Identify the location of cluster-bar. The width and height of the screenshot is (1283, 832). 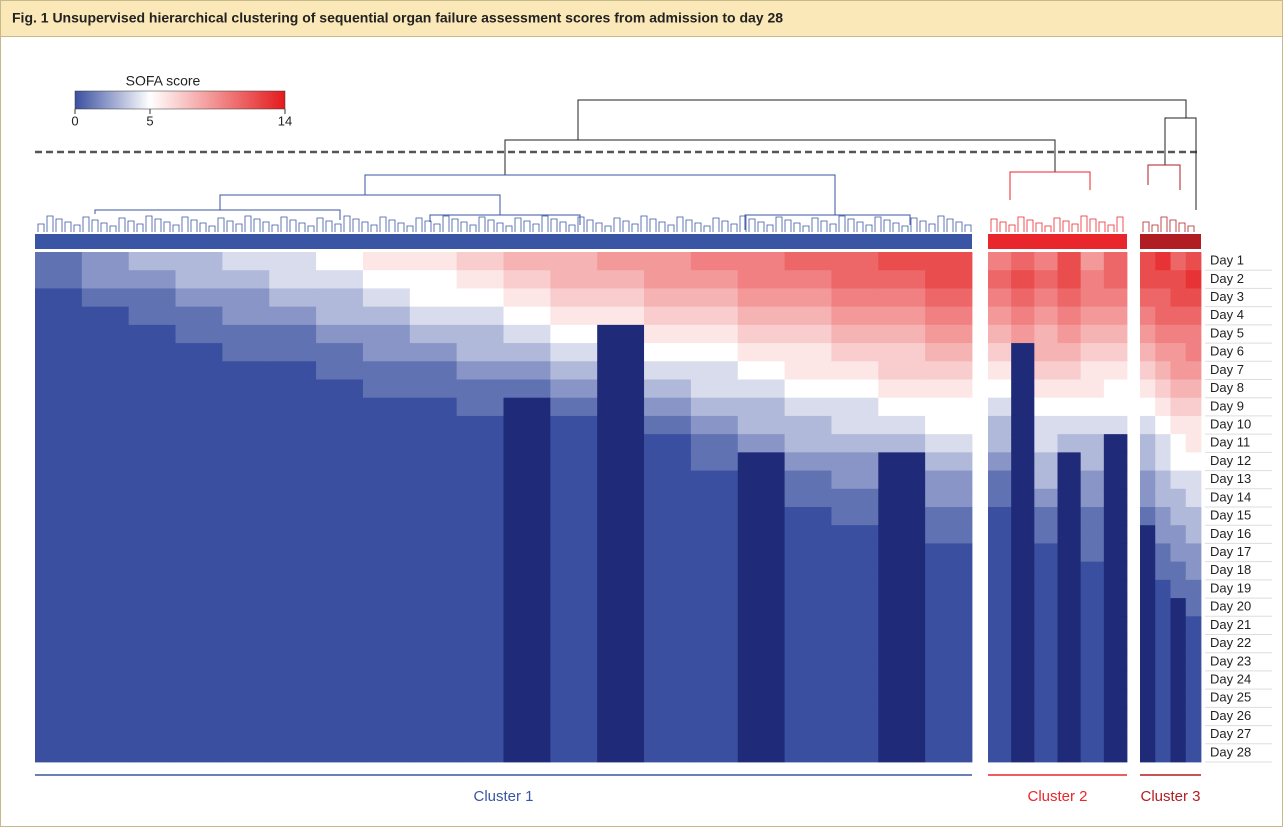
(503, 241).